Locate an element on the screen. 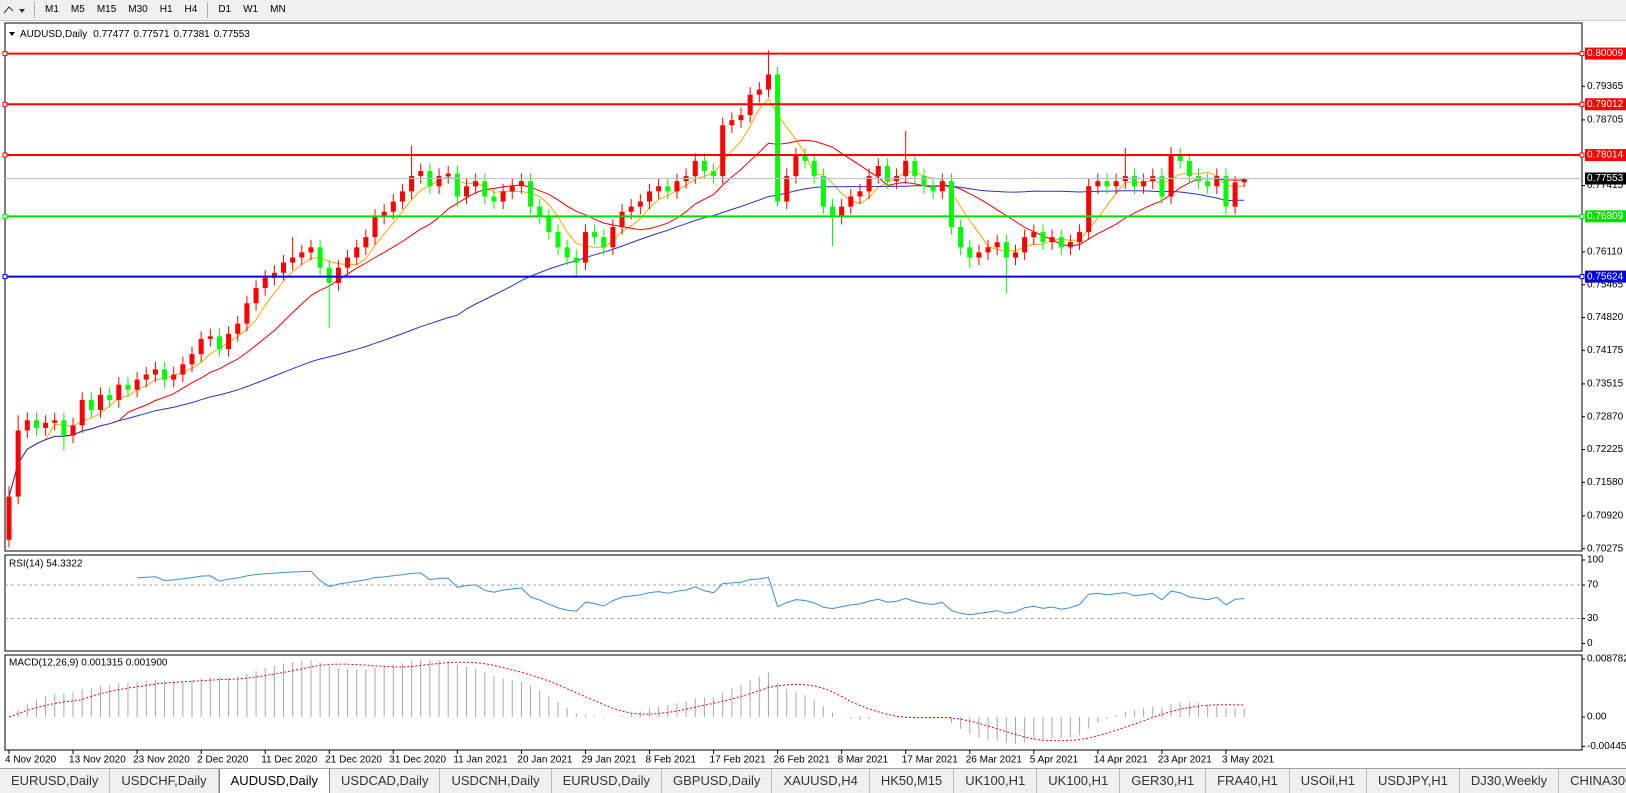 This screenshot has width=1626, height=793. chart-tab: GER30,H1 is located at coordinates (1163, 781).